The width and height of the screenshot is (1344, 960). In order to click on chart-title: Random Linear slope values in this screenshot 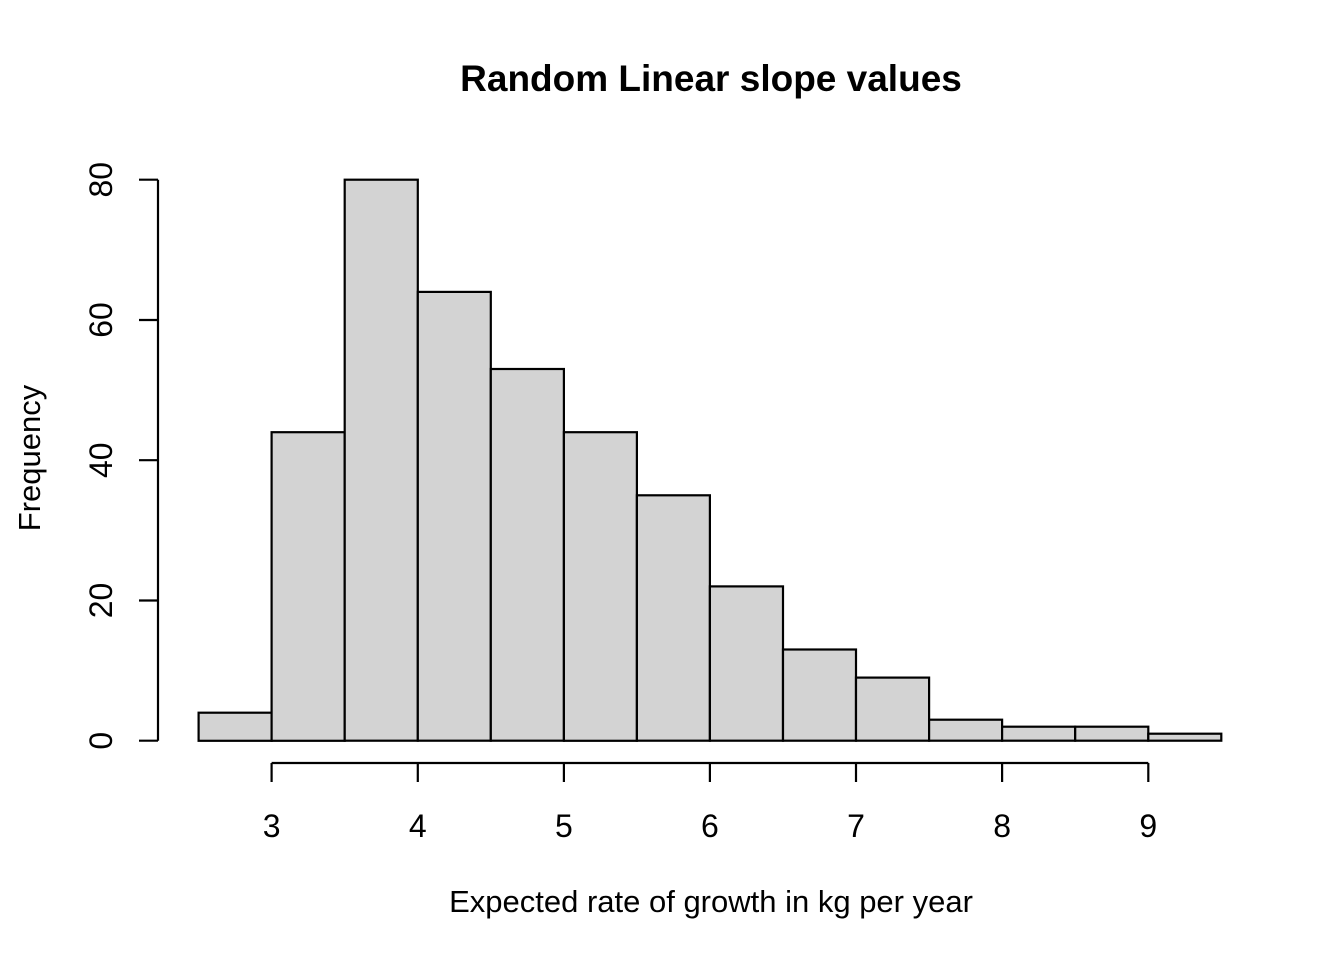, I will do `click(711, 78)`.